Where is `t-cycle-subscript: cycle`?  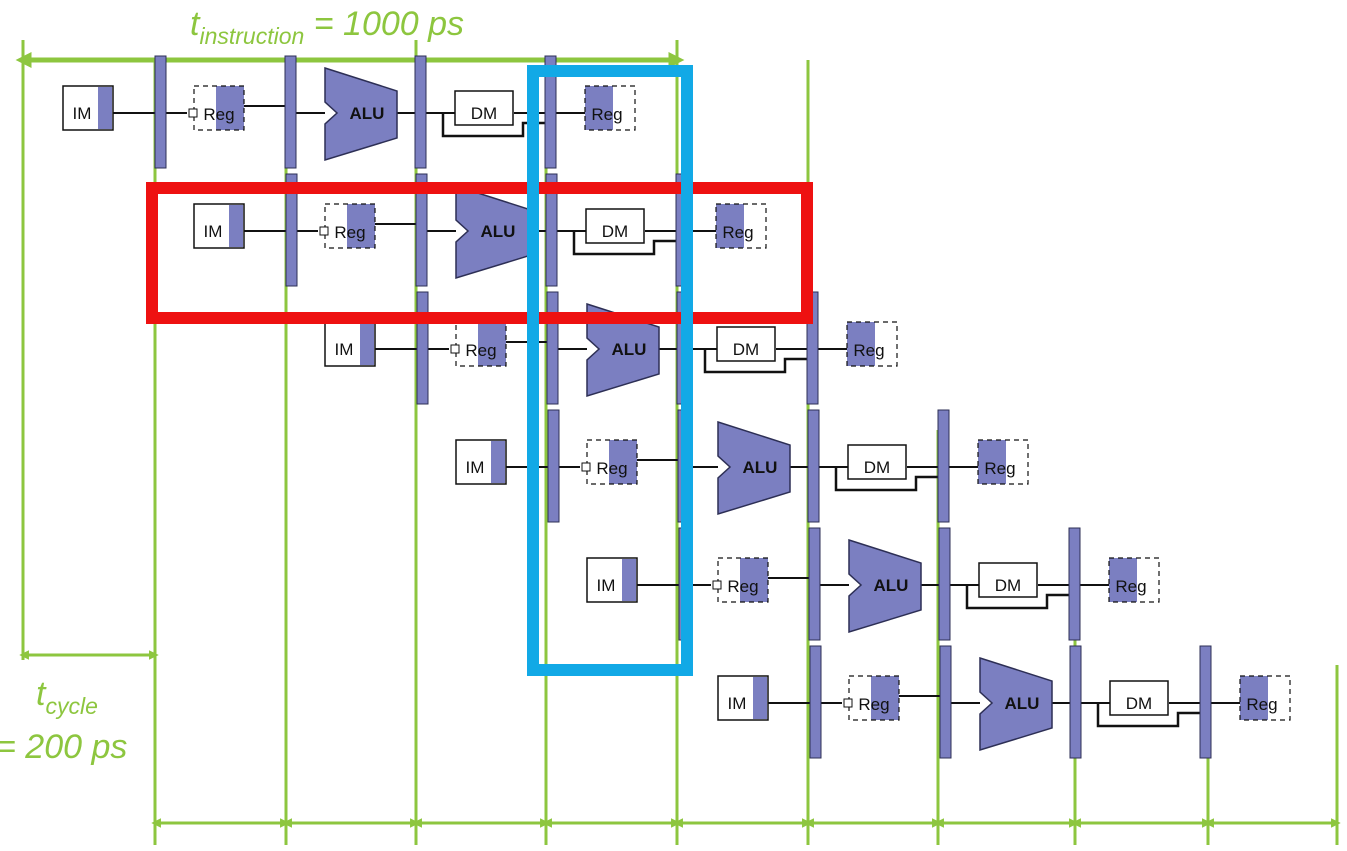 t-cycle-subscript: cycle is located at coordinates (71, 706).